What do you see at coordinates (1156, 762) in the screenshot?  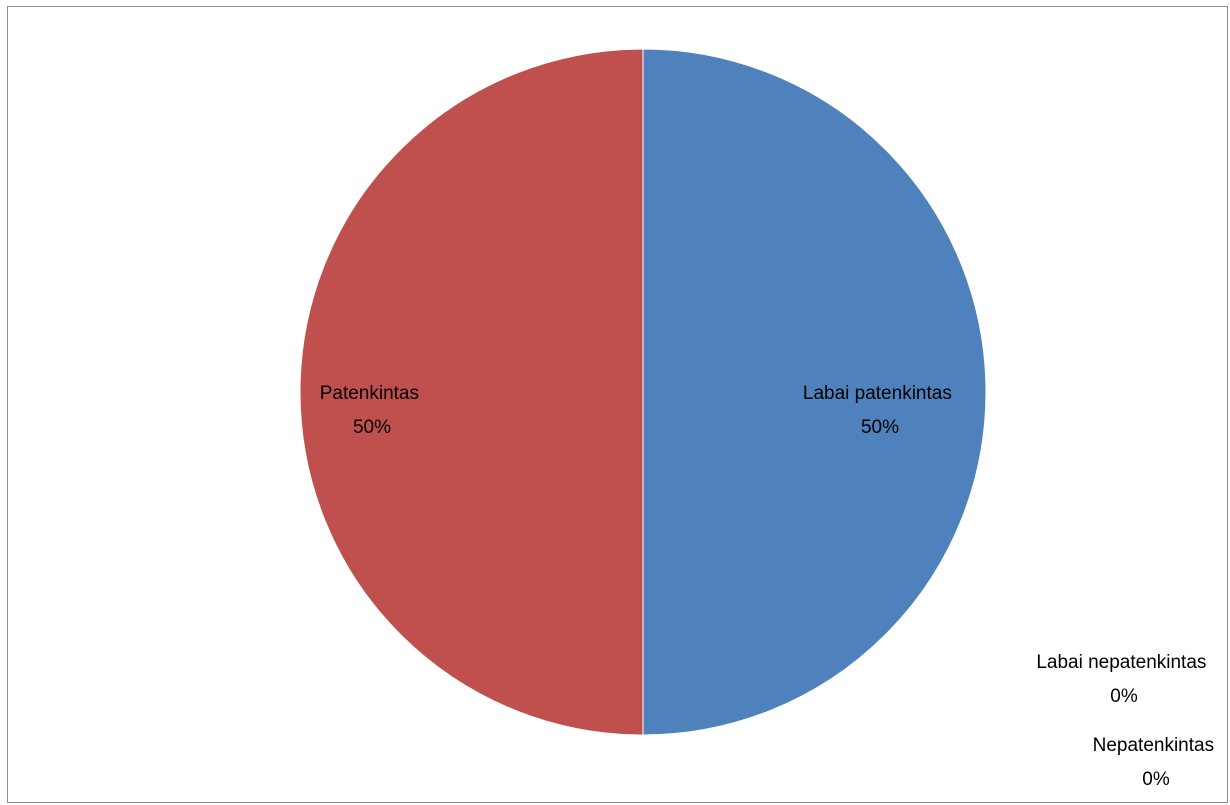 I see `slice-label-nepatenkintas: Nepatenkintas 0%` at bounding box center [1156, 762].